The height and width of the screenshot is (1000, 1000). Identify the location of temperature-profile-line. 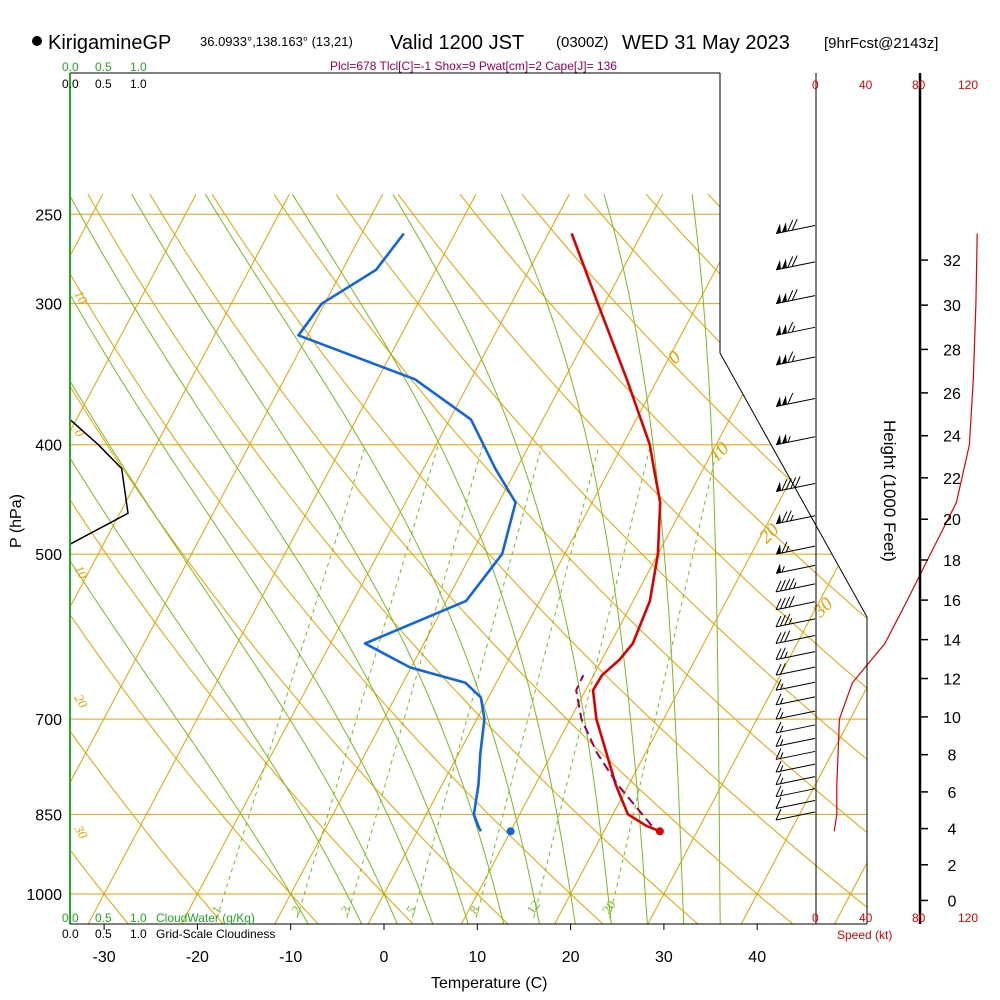
(616, 533).